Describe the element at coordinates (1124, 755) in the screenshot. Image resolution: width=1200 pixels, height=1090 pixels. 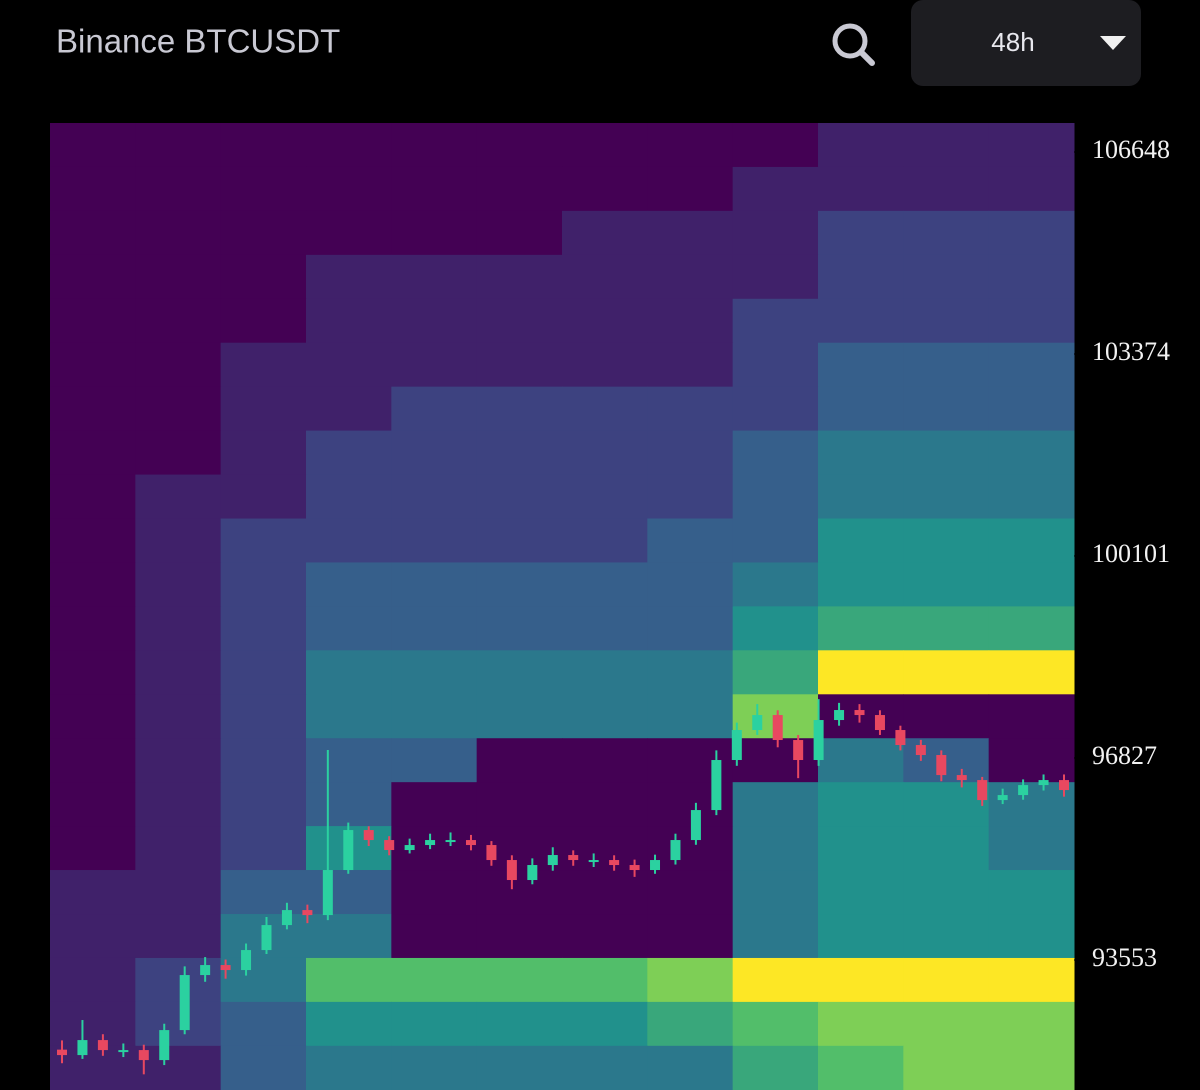
I see `y-tick-label: 96827` at that location.